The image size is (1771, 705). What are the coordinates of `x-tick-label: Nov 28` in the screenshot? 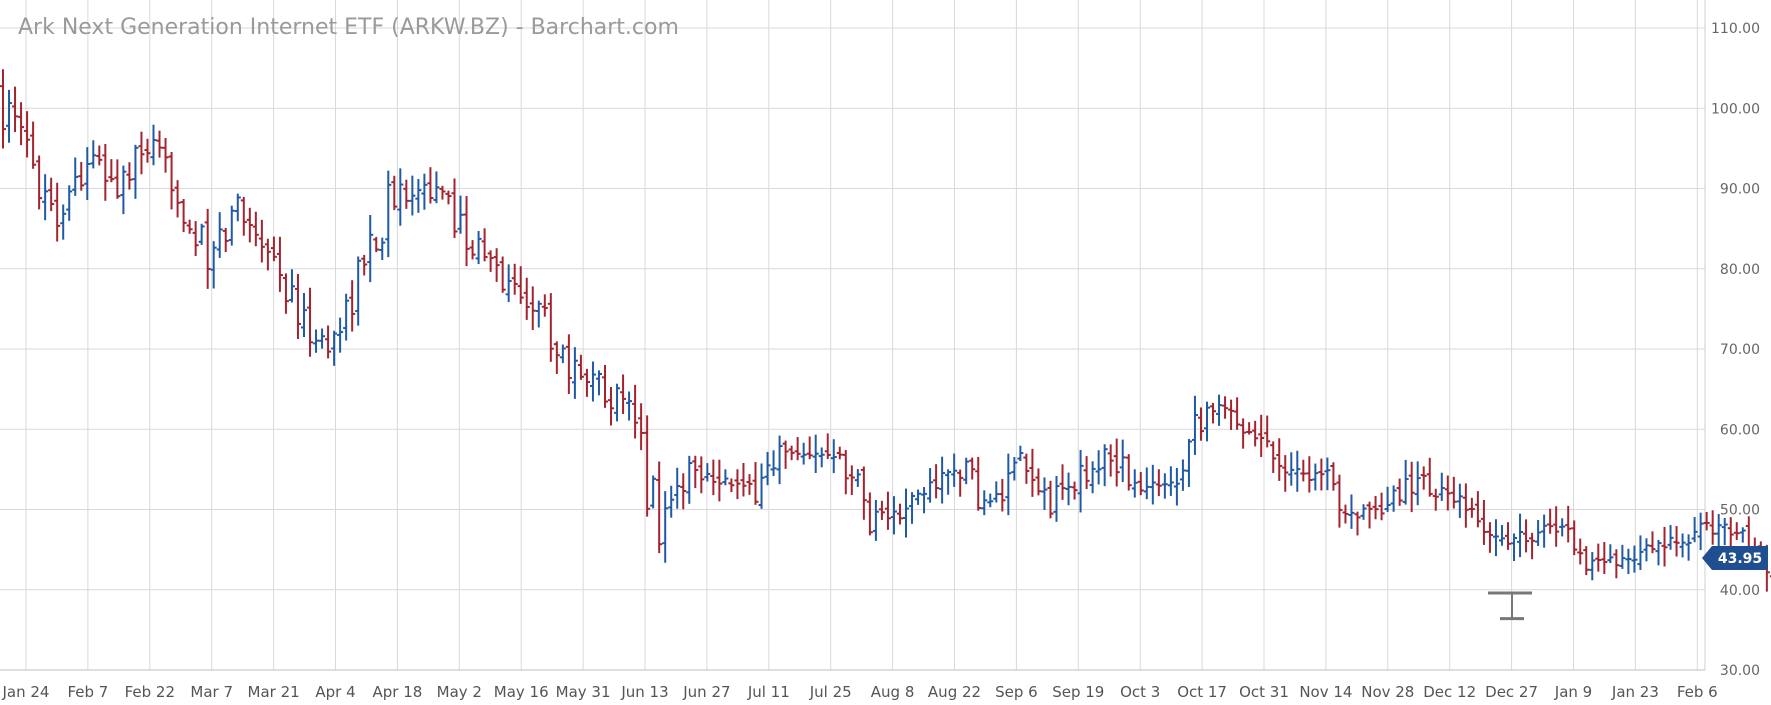 It's located at (1387, 692).